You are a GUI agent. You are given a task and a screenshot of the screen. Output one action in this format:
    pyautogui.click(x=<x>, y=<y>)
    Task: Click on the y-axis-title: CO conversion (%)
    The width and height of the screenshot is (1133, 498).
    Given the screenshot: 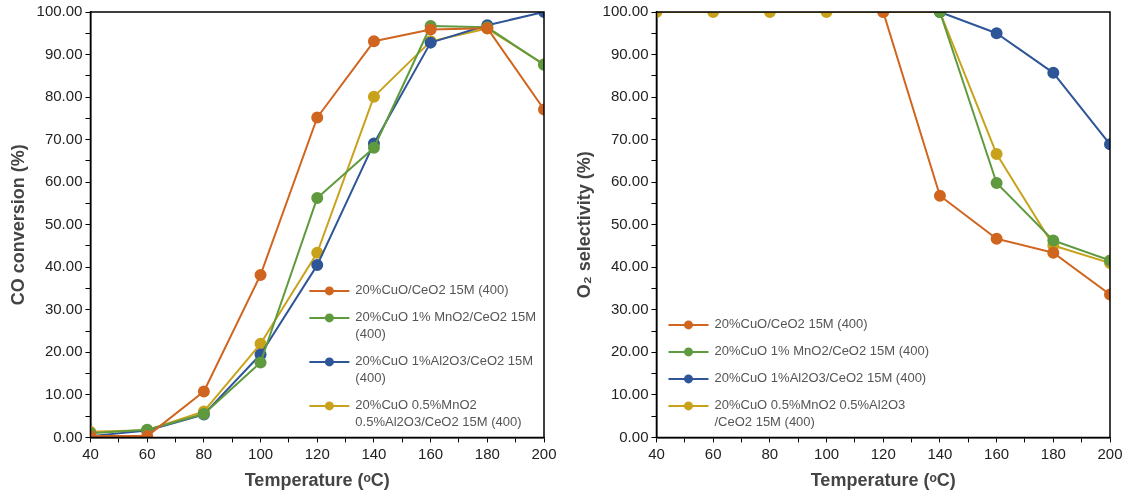 What is the action you would take?
    pyautogui.click(x=17, y=225)
    